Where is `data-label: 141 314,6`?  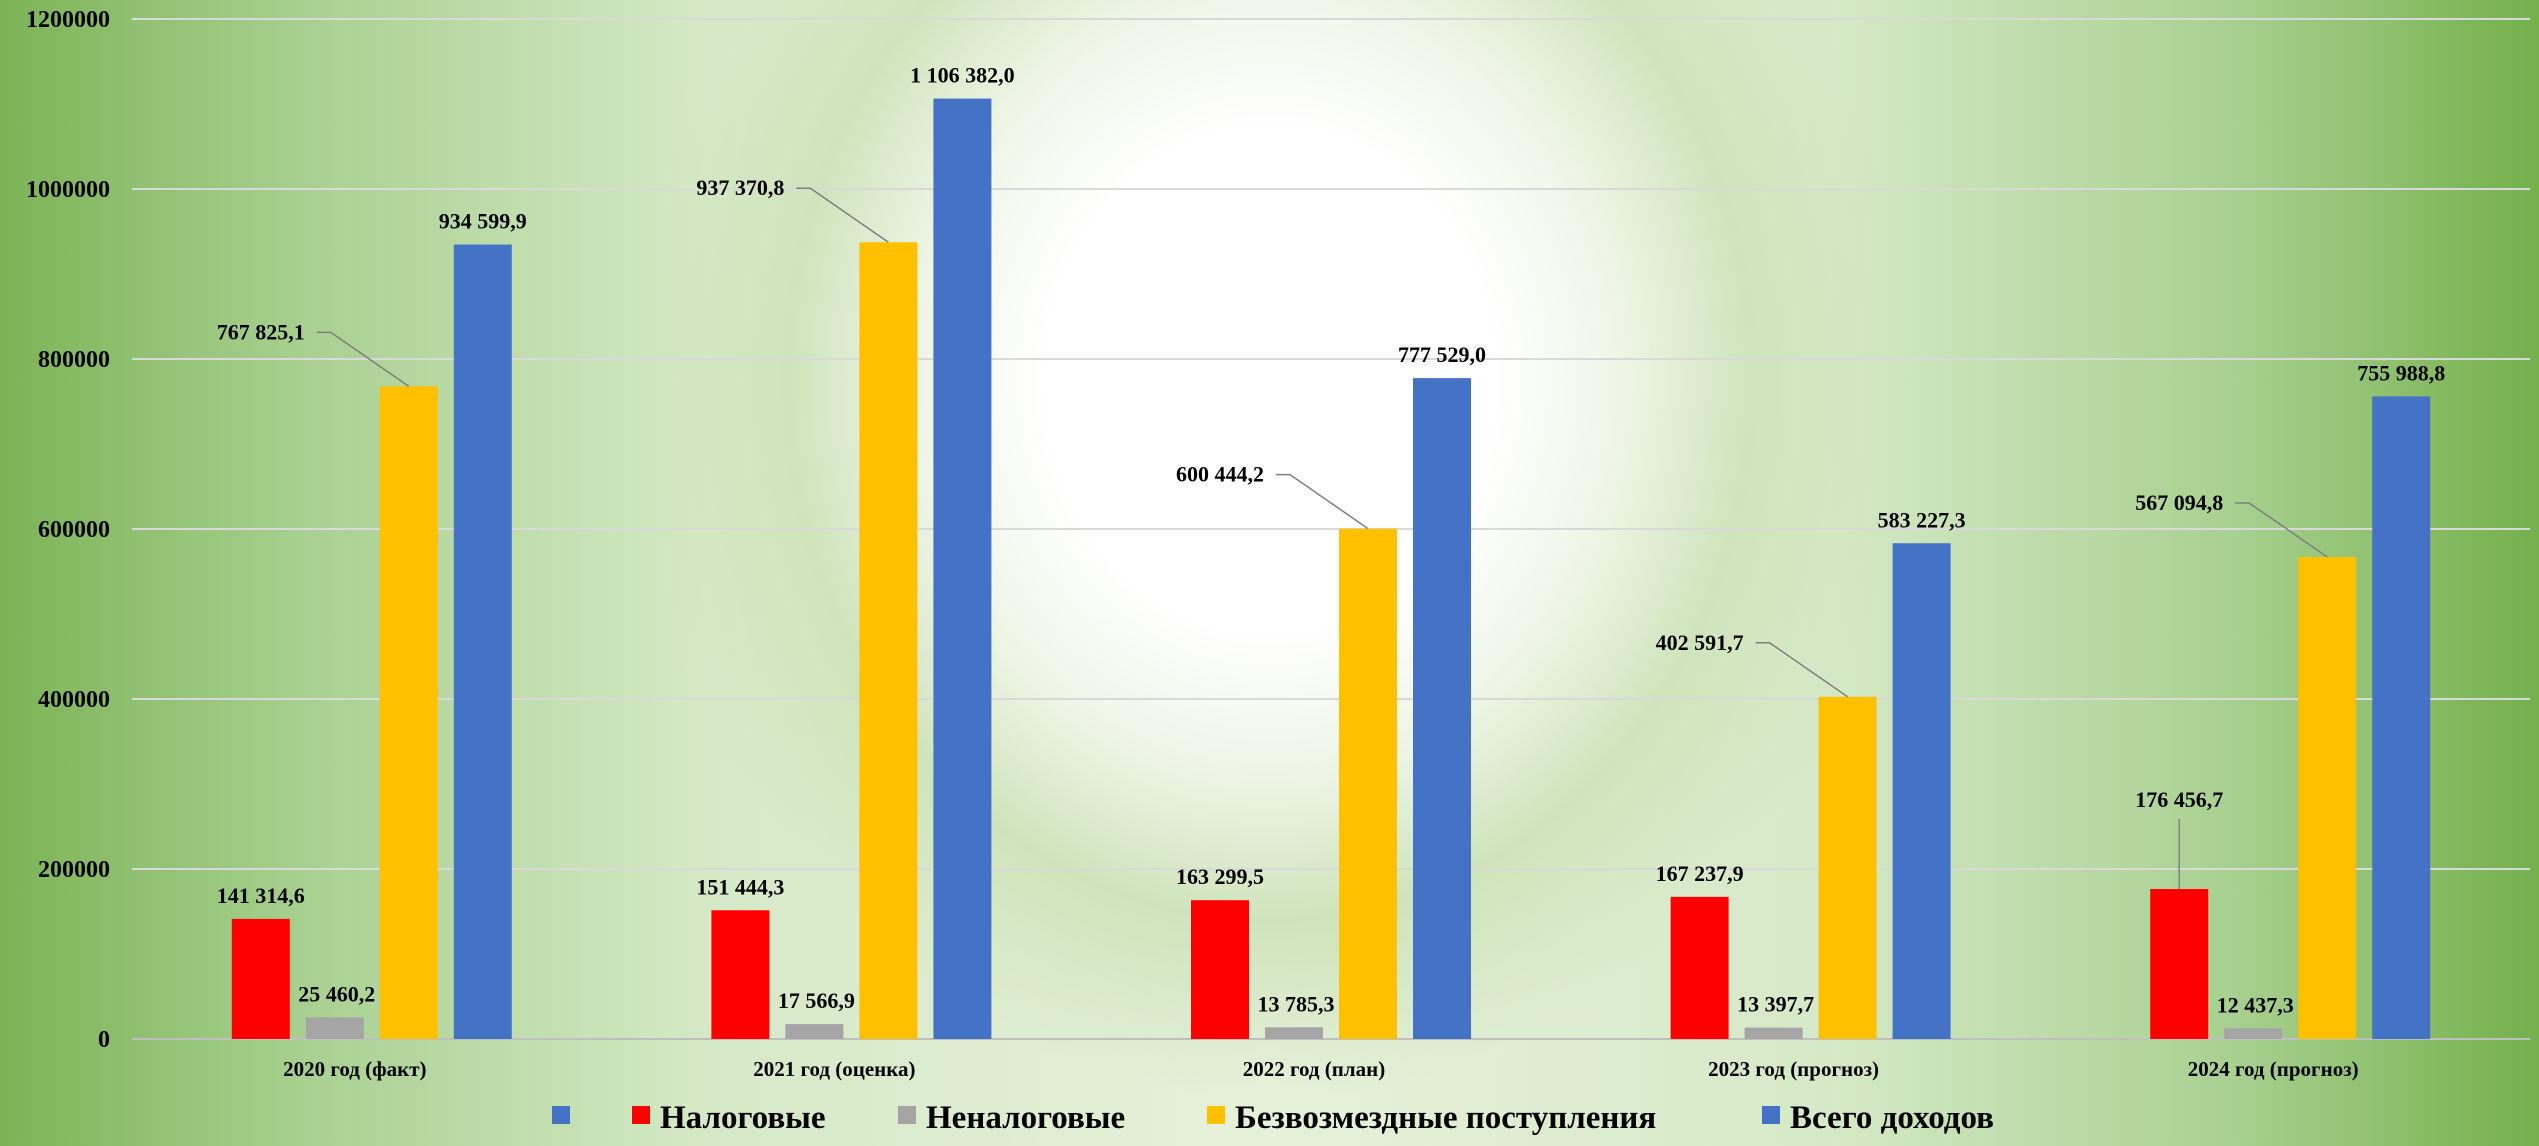
data-label: 141 314,6 is located at coordinates (261, 895).